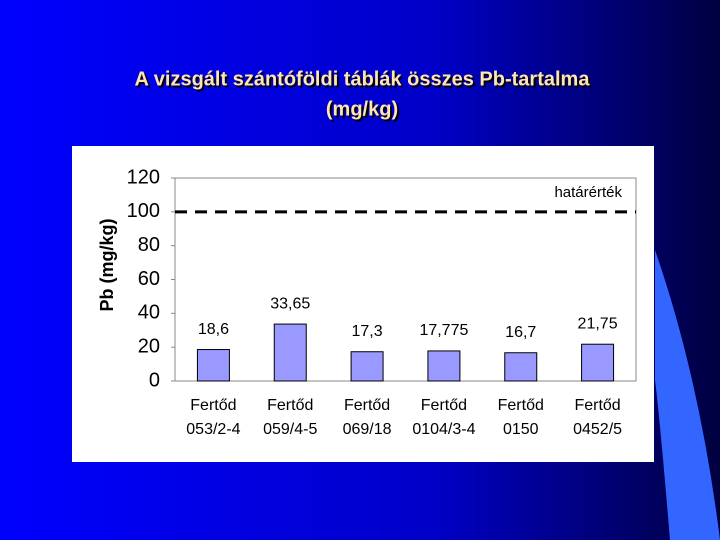 This screenshot has width=720, height=545. What do you see at coordinates (149, 279) in the screenshot?
I see `y-tick-label: 60` at bounding box center [149, 279].